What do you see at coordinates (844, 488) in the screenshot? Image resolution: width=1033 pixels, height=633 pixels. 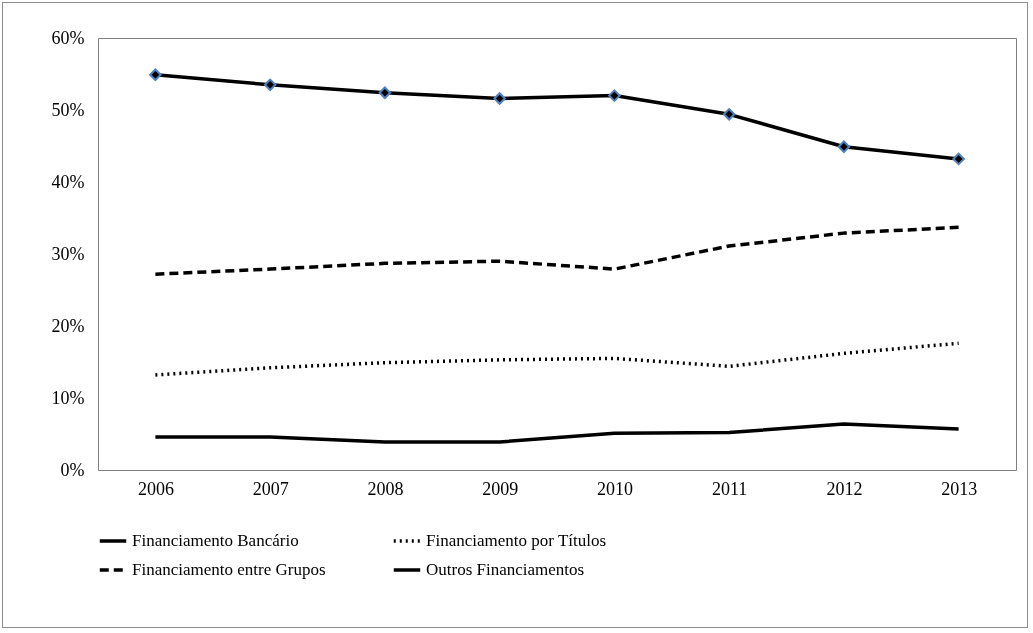 I see `x-tick-label: 2012` at bounding box center [844, 488].